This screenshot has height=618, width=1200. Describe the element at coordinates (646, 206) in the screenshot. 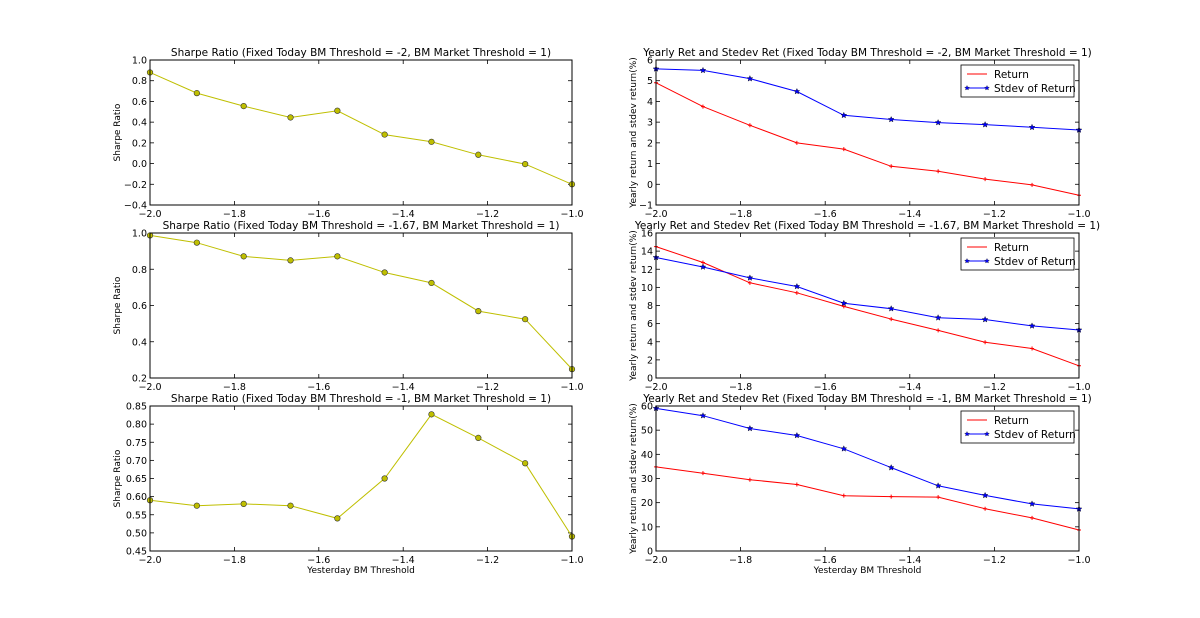

I see `y-tick-label: −1` at that location.